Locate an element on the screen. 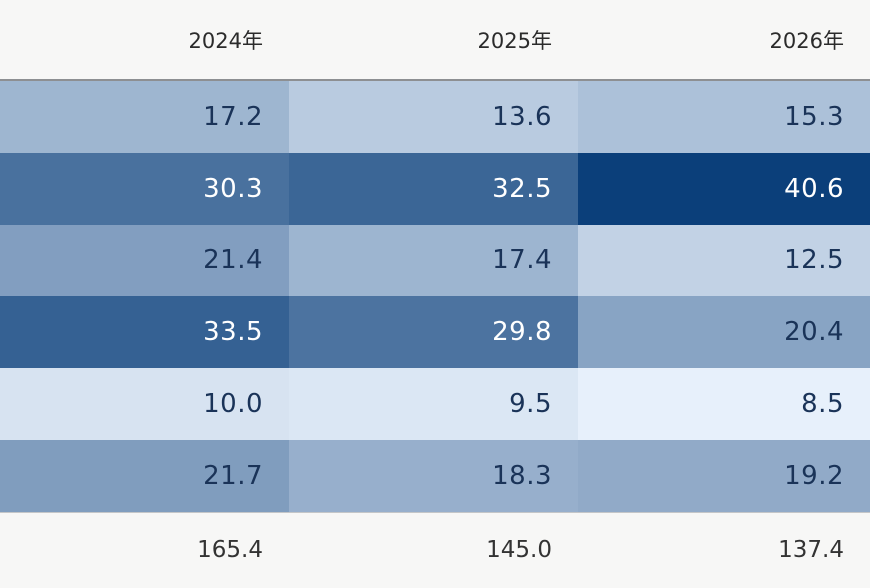 Image resolution: width=870 pixels, height=588 pixels. header-row: 2024年 2025年 2026年 is located at coordinates (435, 40).